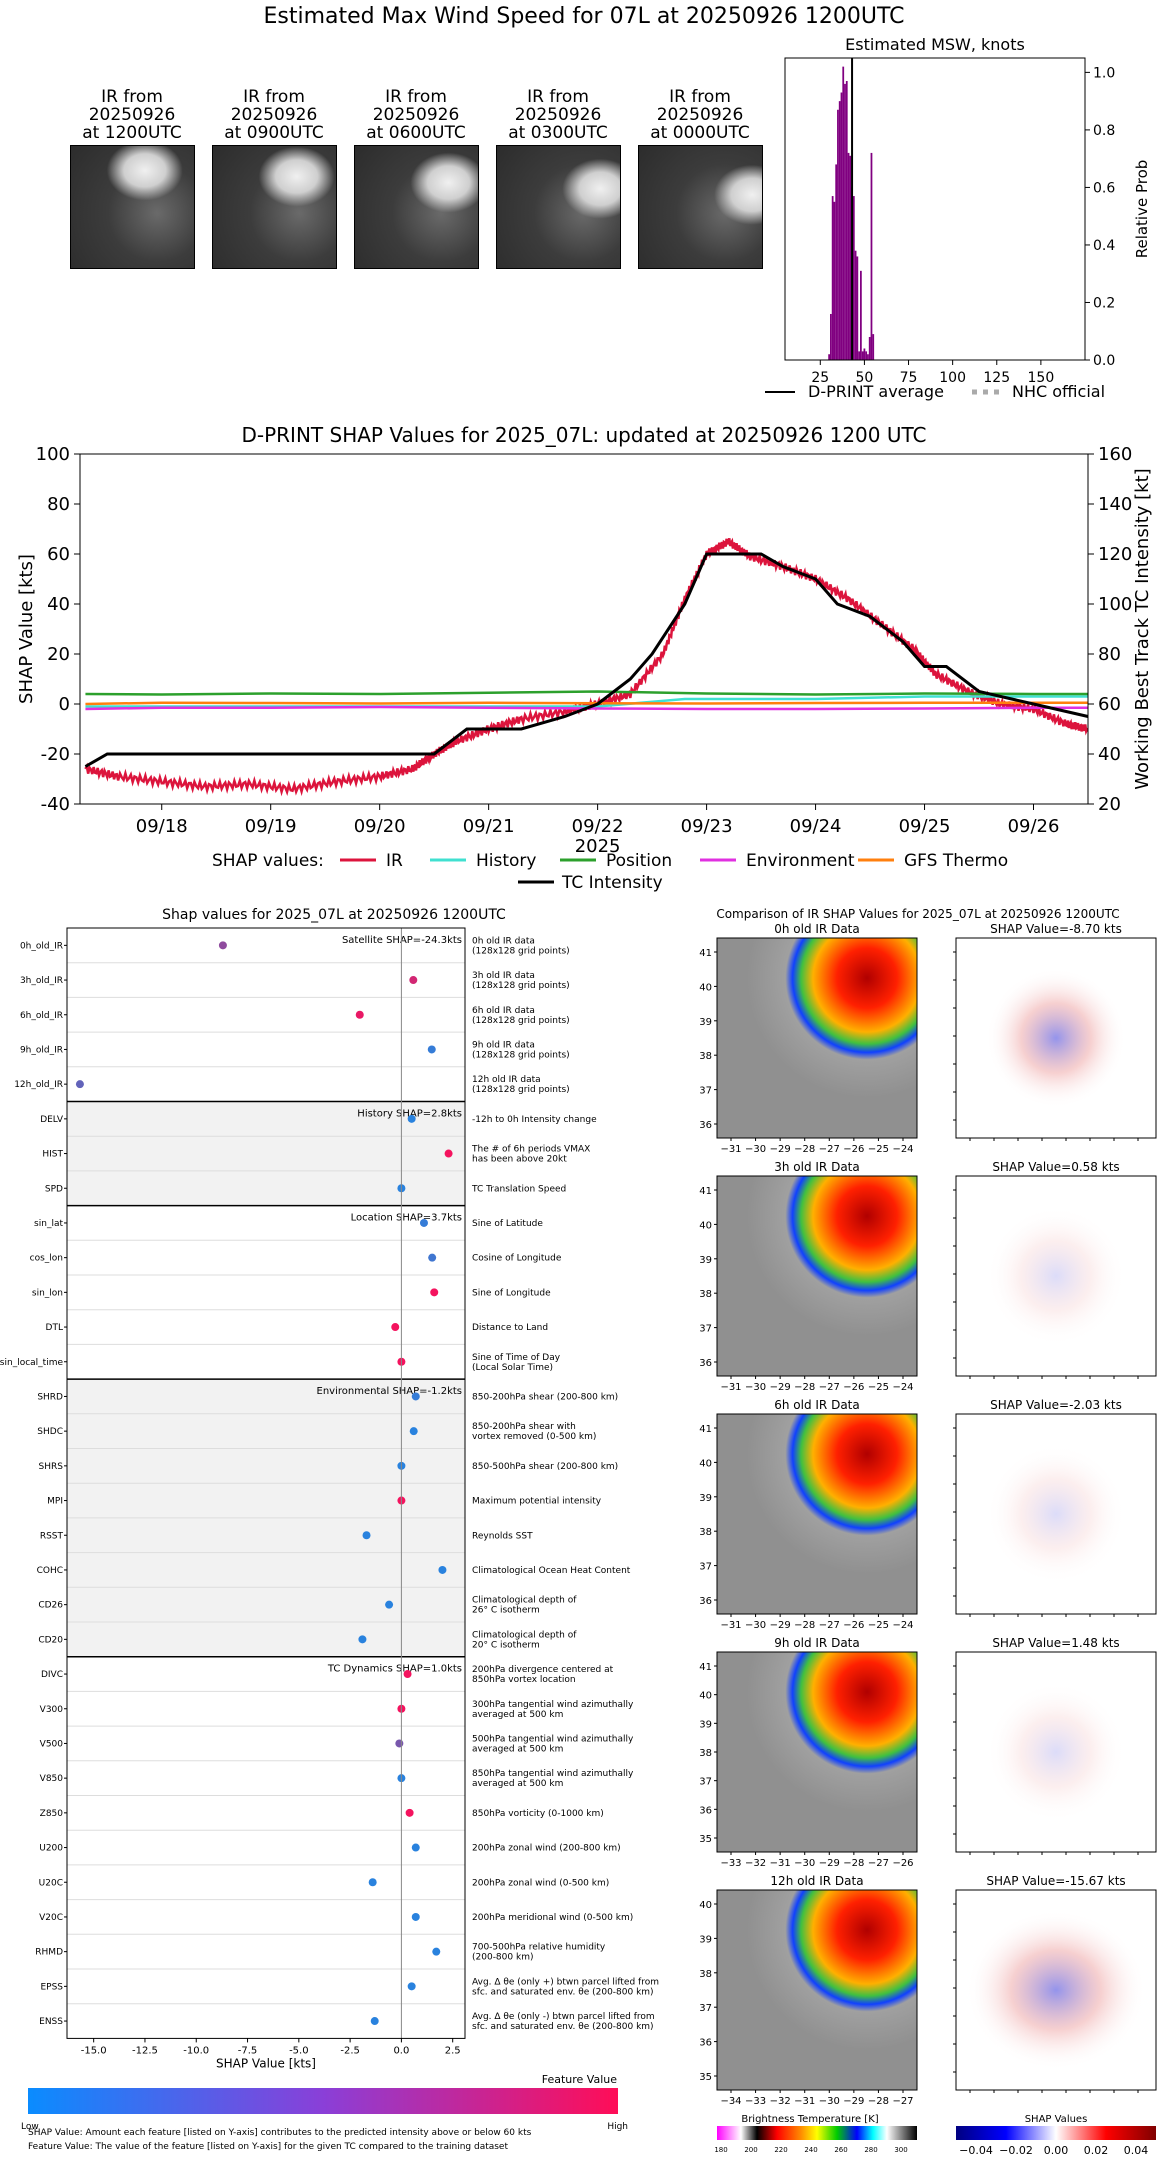 The image size is (1168, 2158). I want to click on feature-xtick-label: -2.5, so click(350, 2050).